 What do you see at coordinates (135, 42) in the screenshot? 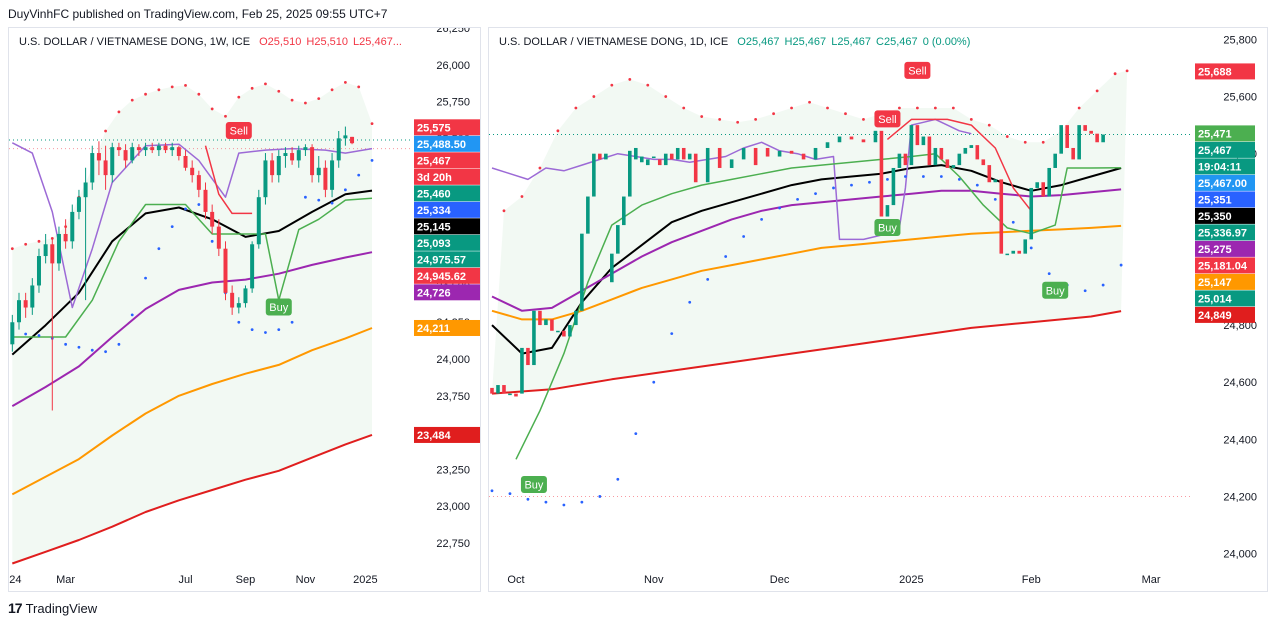
I see `weekly-symbol-title: U.S. DOLLAR / VIETNAMESE DONG, 1W, ICE` at bounding box center [135, 42].